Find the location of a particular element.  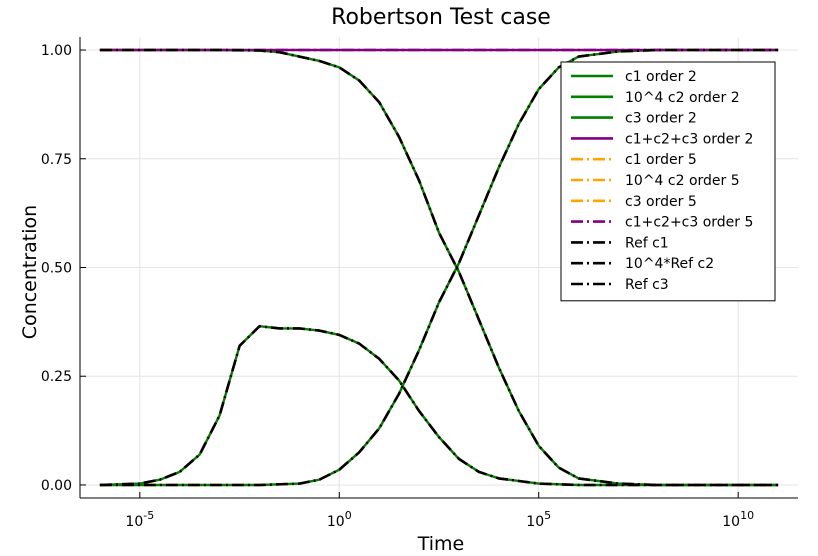

y-tick-label-2: 0.50 is located at coordinates (56, 269).